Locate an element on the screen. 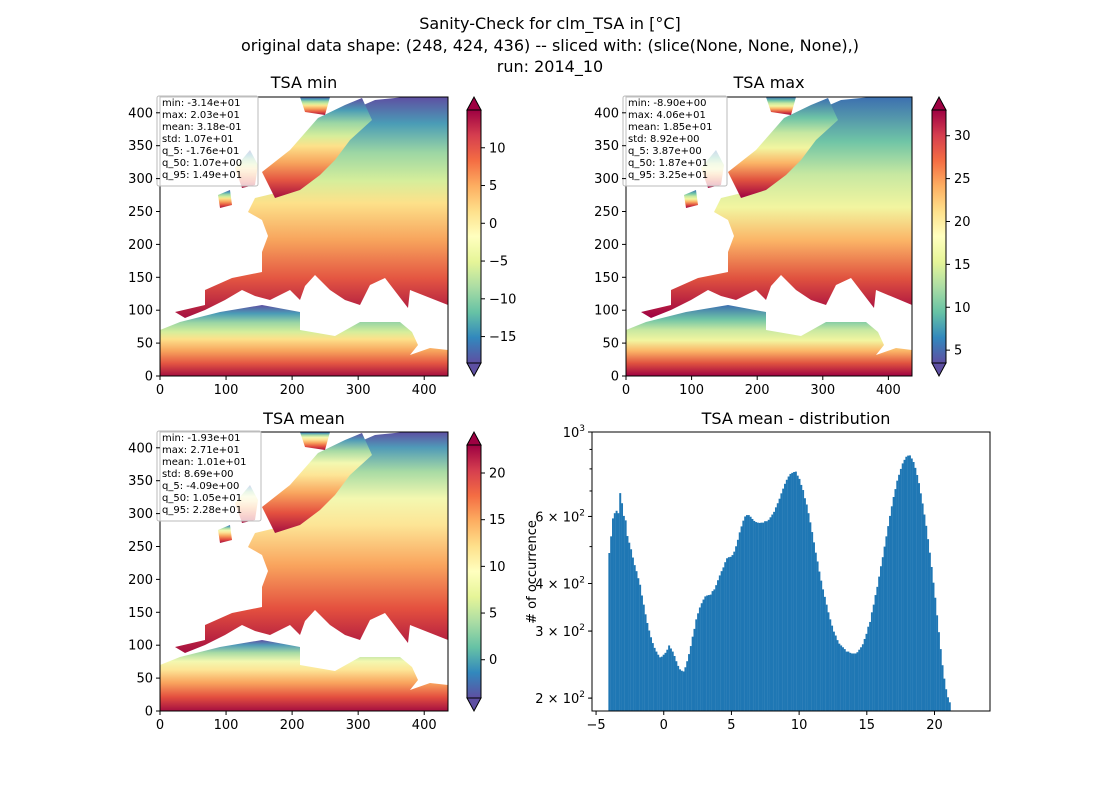  stat-line: q_95: 1.49e+01 is located at coordinates (202, 175).